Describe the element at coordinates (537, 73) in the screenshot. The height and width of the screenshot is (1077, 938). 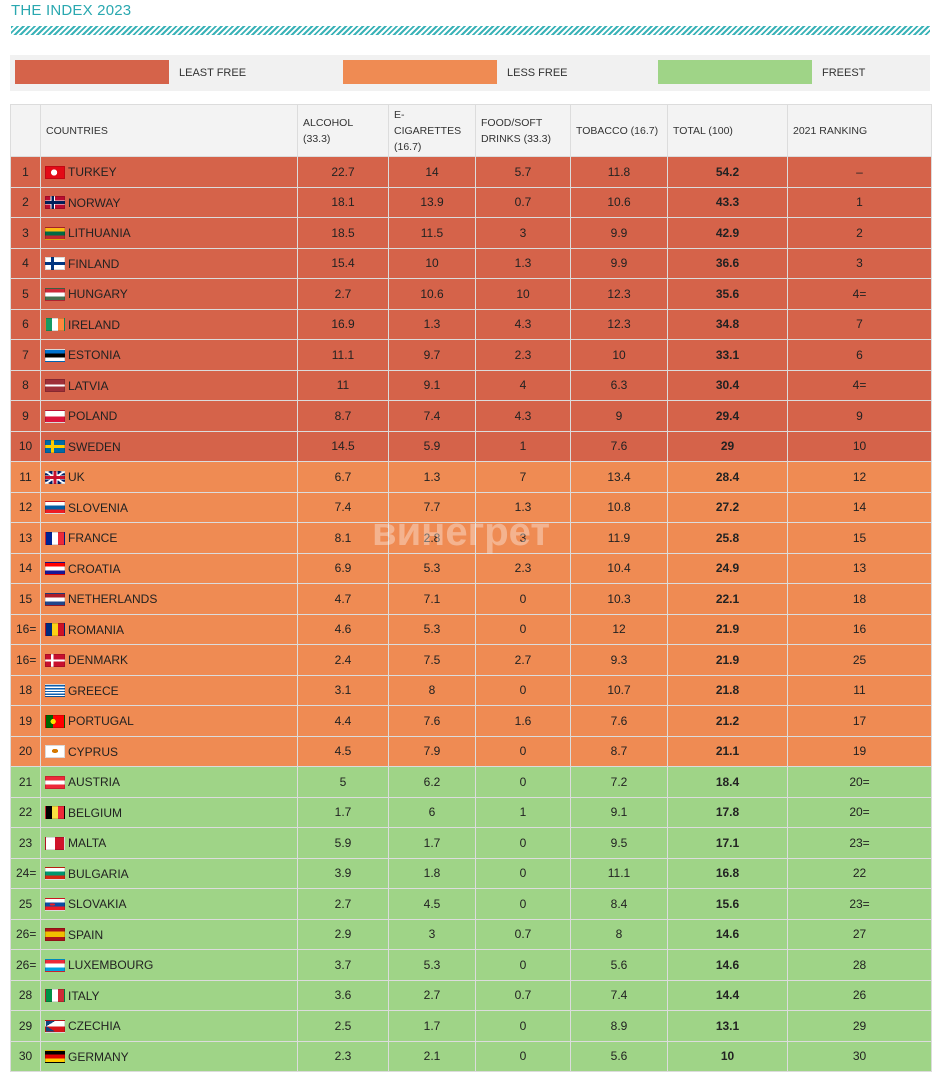
I see `legend-label-less-free: LESS FREE` at that location.